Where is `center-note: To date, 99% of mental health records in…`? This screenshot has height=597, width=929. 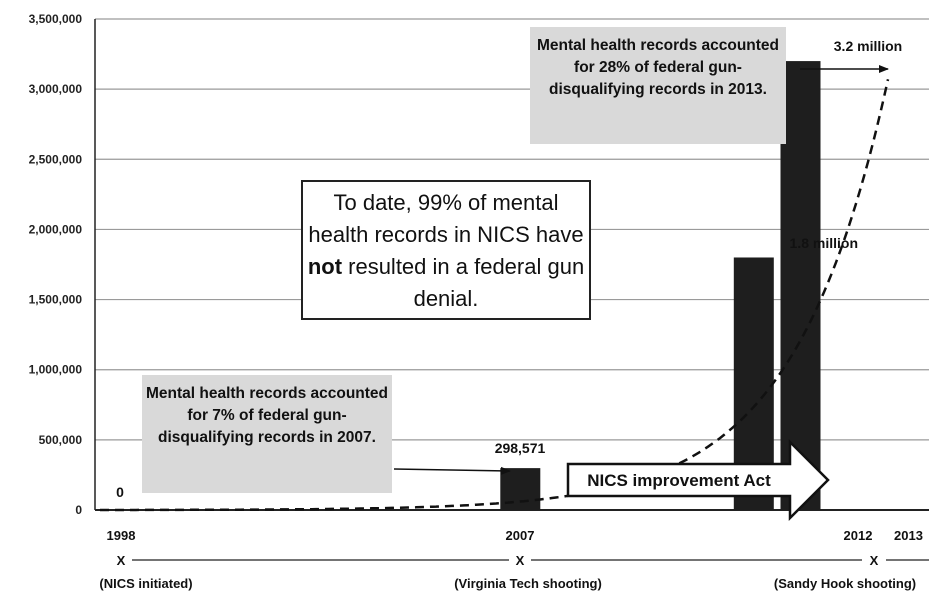
center-note: To date, 99% of mental health records in… is located at coordinates (446, 250).